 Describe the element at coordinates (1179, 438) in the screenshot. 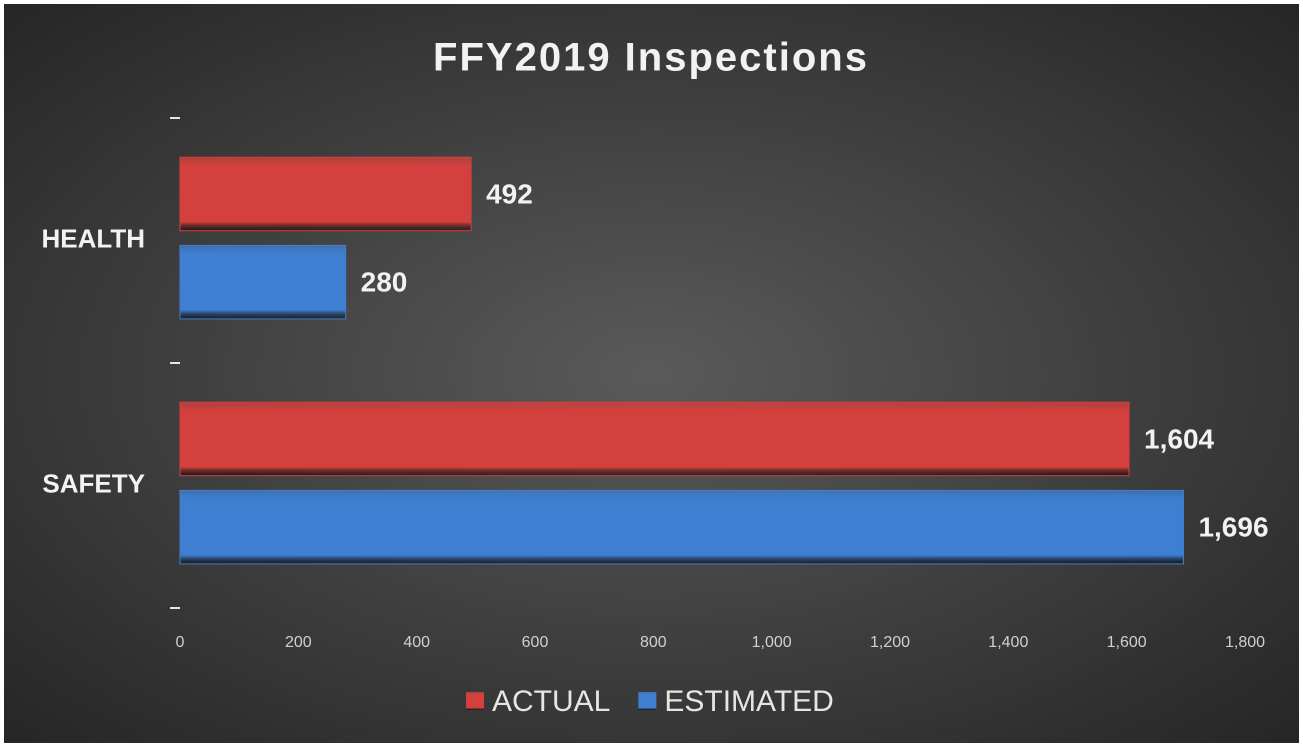

I see `value-label: 1,604` at that location.